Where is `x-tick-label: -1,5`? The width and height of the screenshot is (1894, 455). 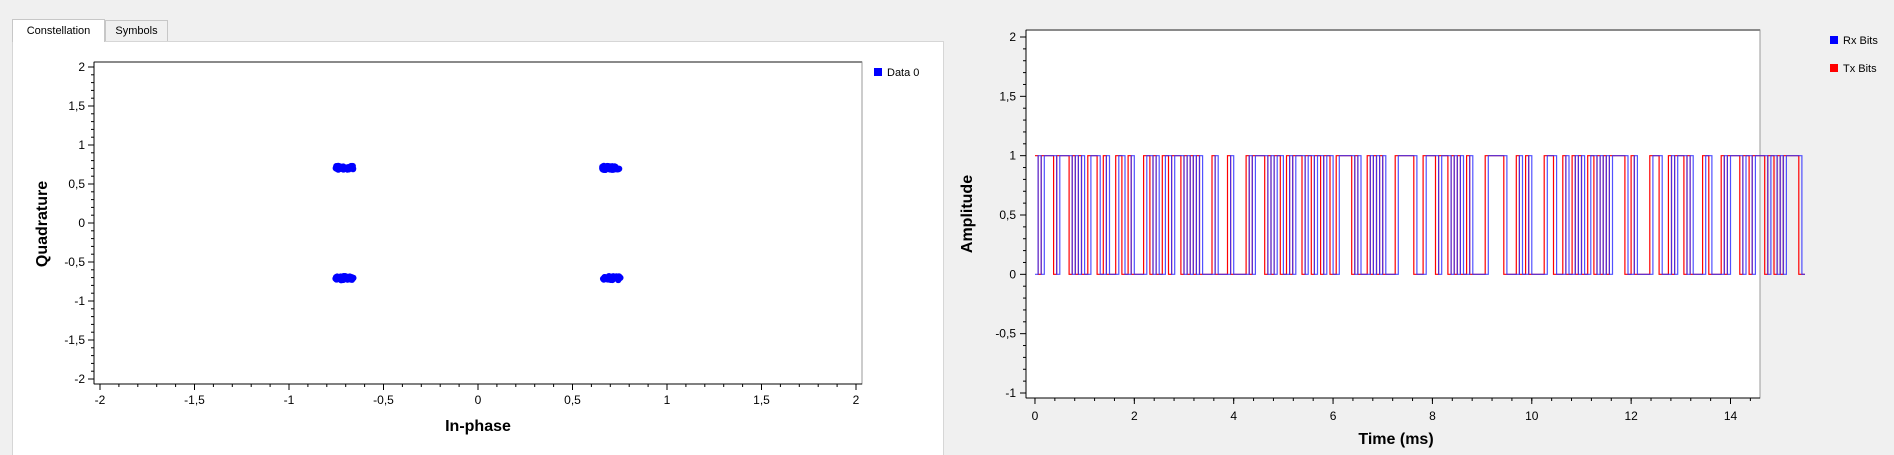
x-tick-label: -1,5 is located at coordinates (194, 400).